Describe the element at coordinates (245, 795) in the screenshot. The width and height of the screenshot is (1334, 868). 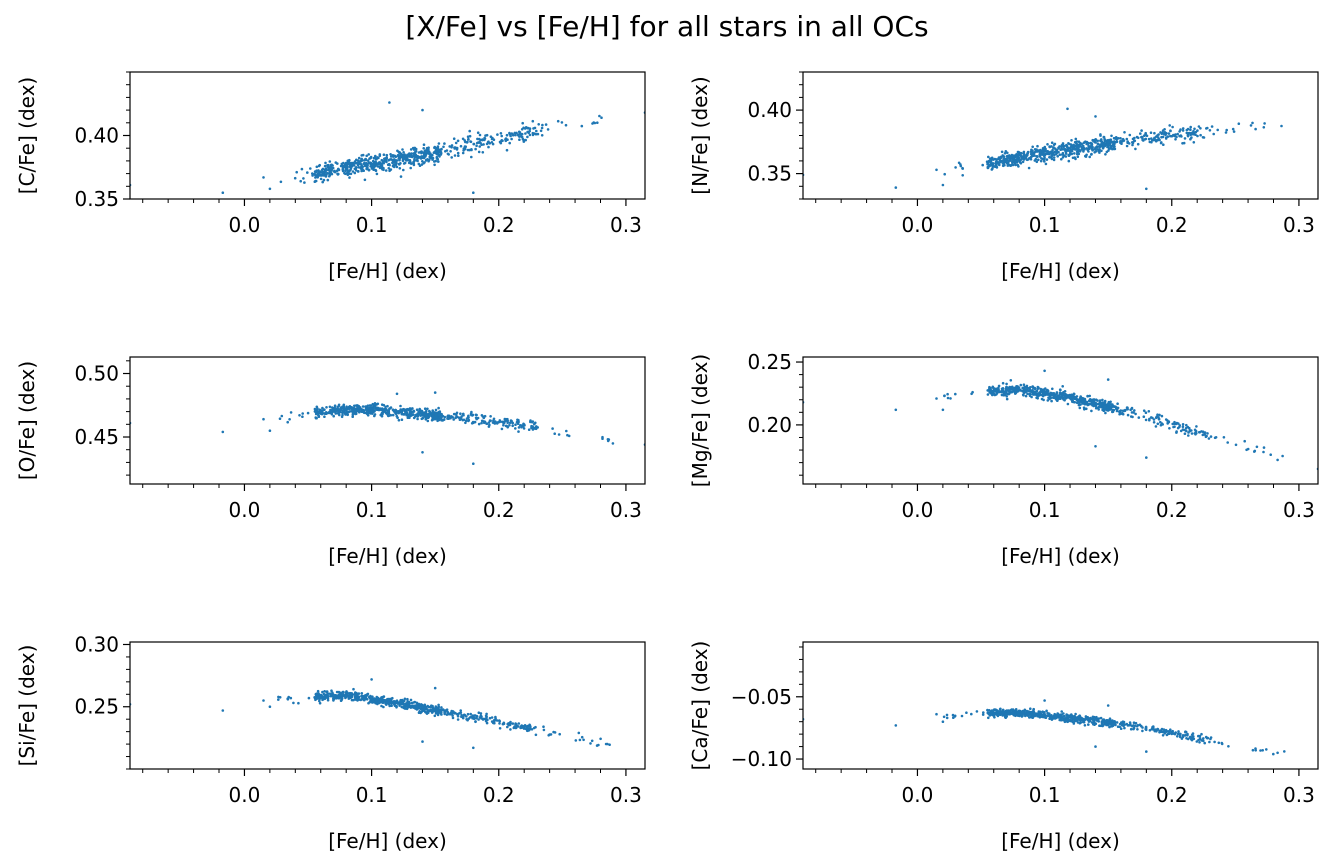
I see `x-tick-label: 0.0` at that location.